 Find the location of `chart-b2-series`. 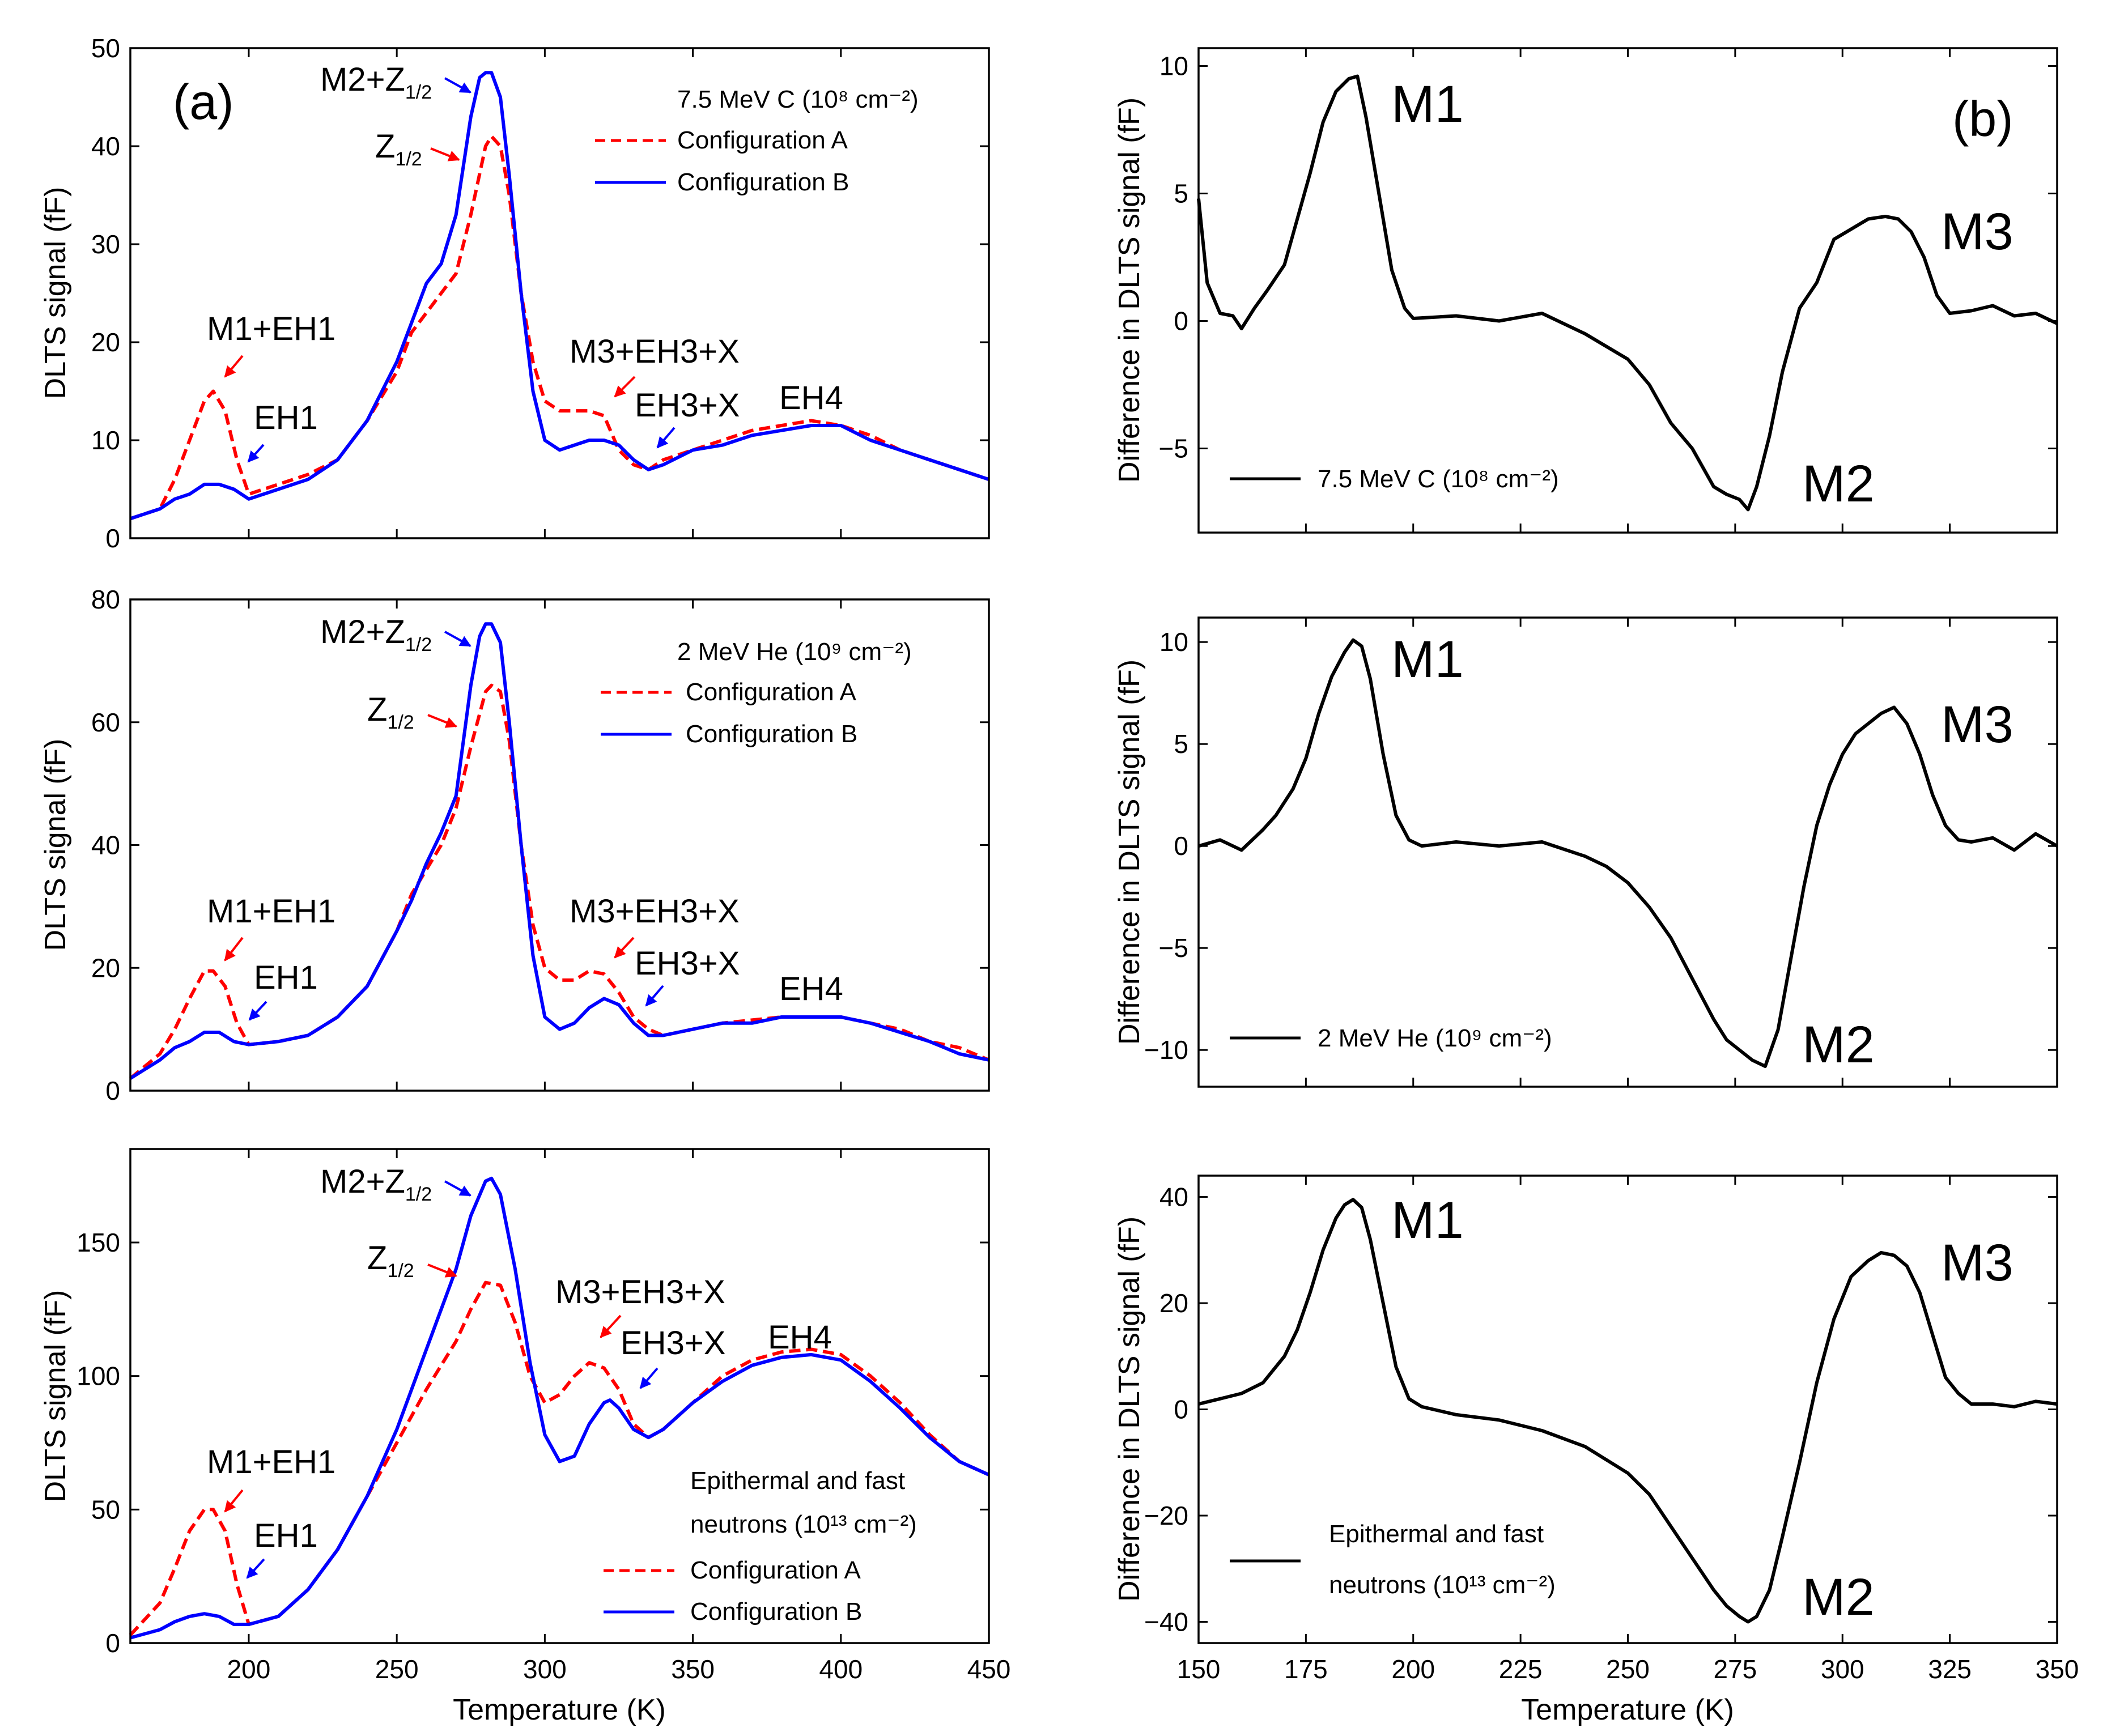

chart-b2-series is located at coordinates (1628, 853).